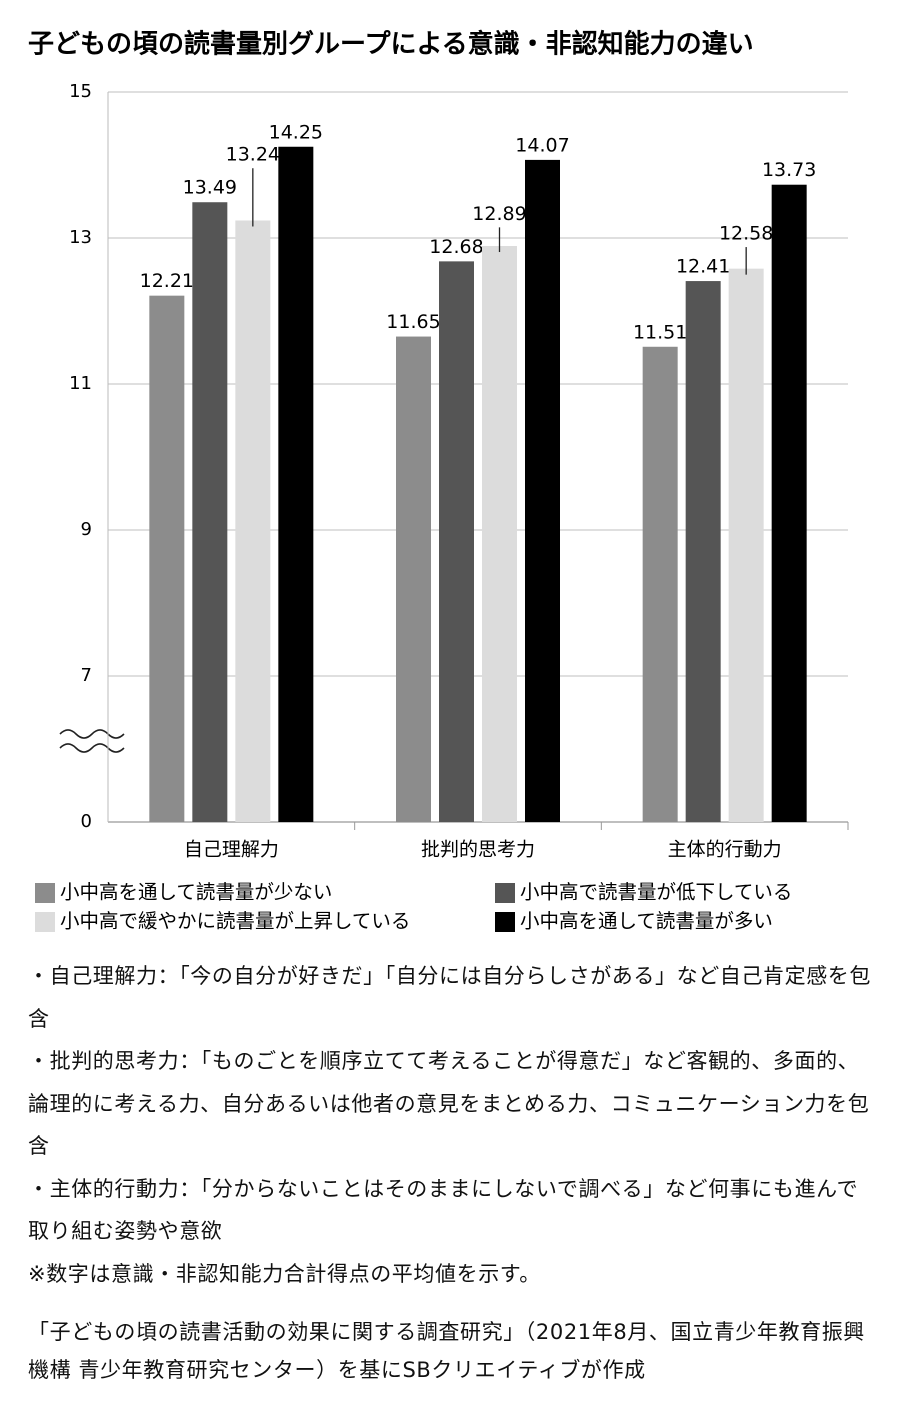 The height and width of the screenshot is (1412, 900). What do you see at coordinates (660, 332) in the screenshot?
I see `value-label: 11.51` at bounding box center [660, 332].